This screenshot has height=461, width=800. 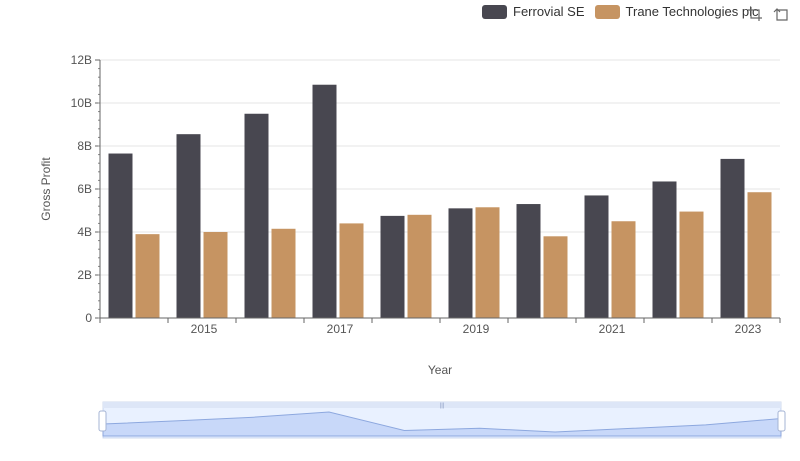 What do you see at coordinates (188, 226) in the screenshot?
I see `bar-ferrovial-2015` at bounding box center [188, 226].